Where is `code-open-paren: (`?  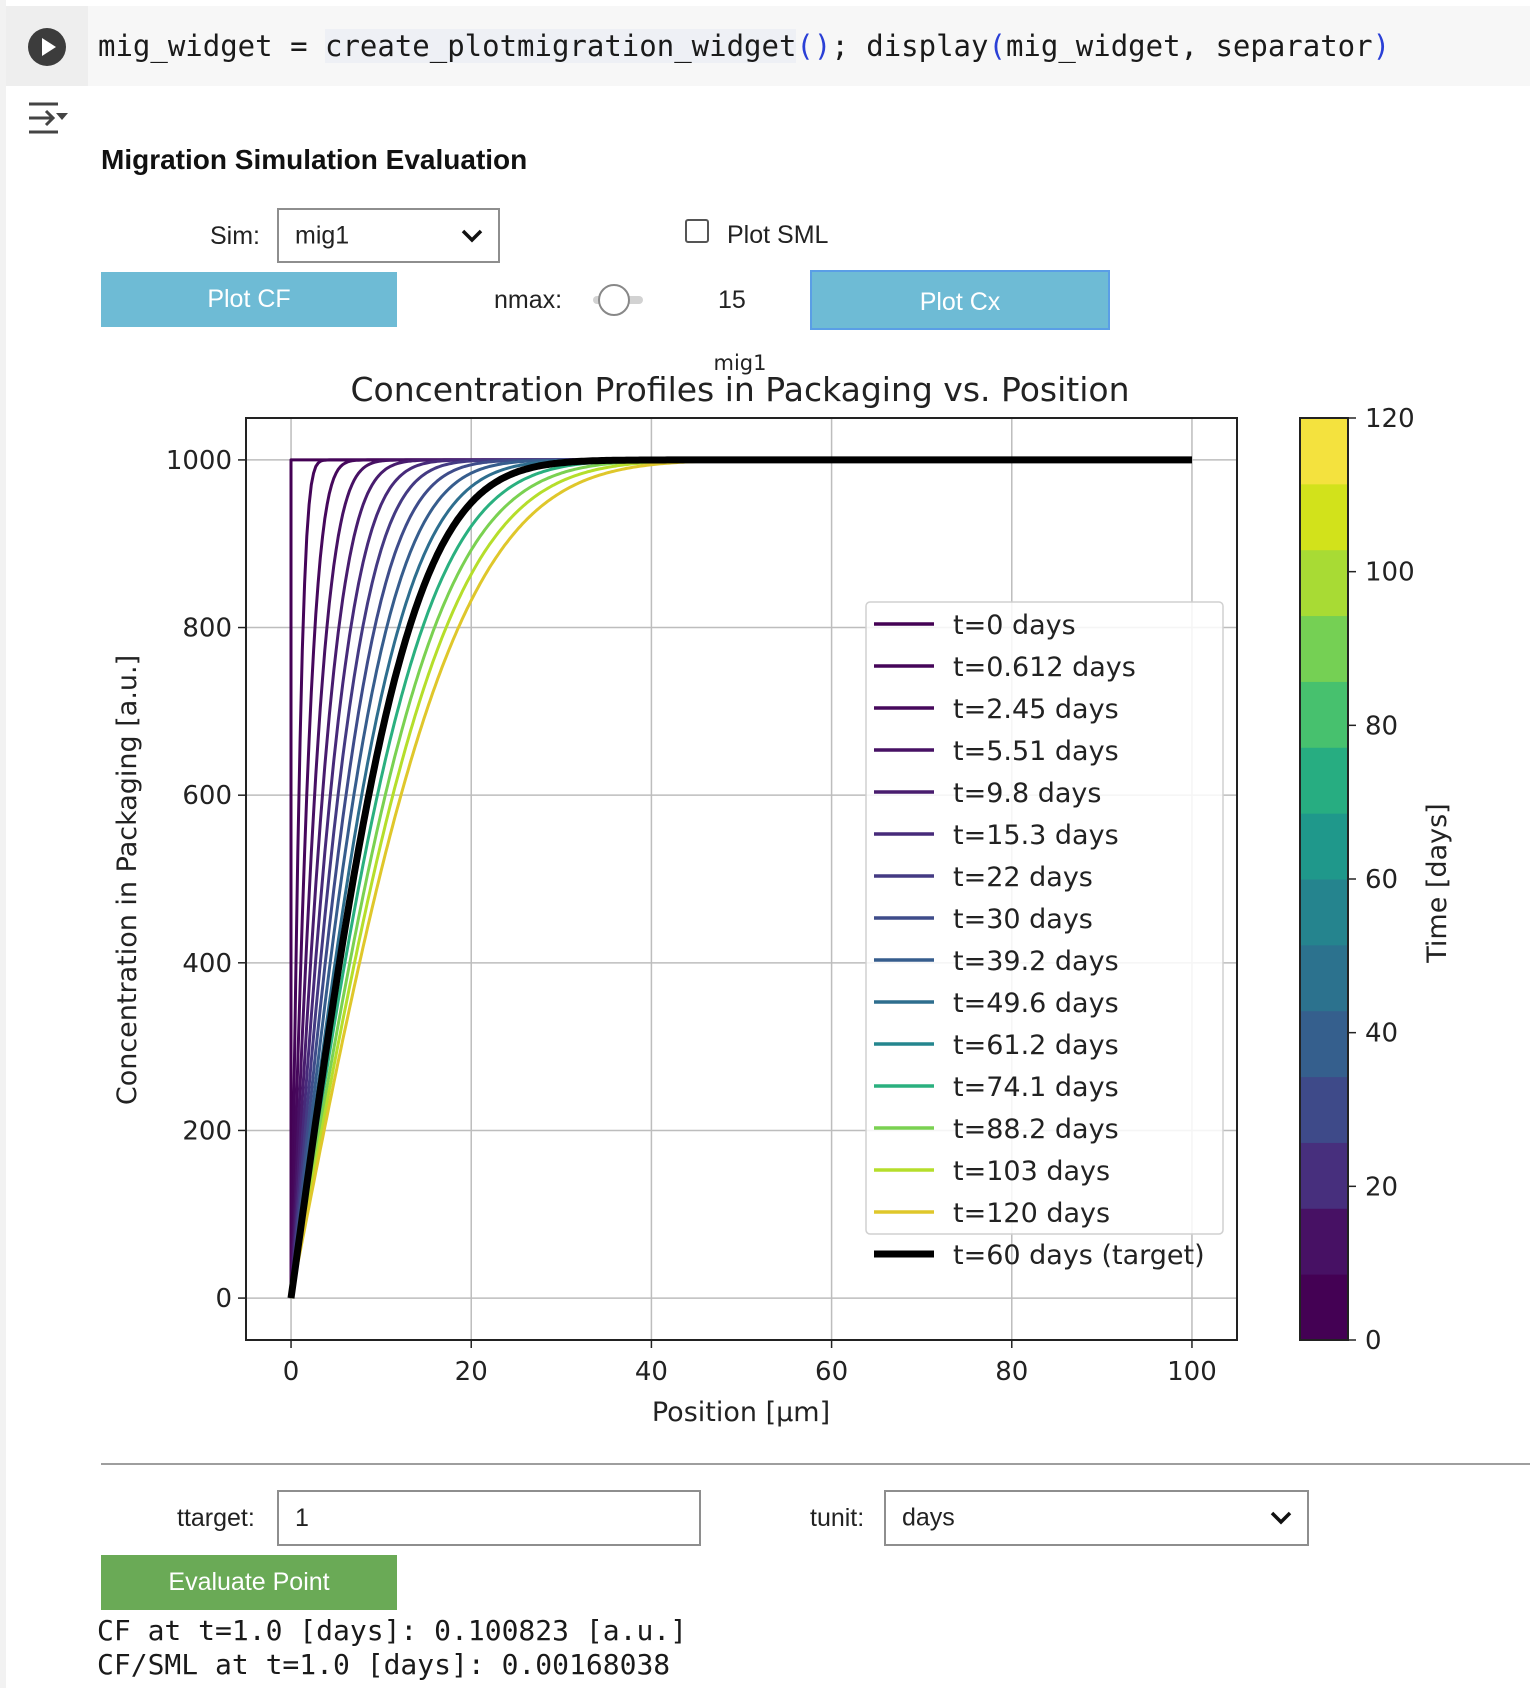 code-open-paren: ( is located at coordinates (805, 46).